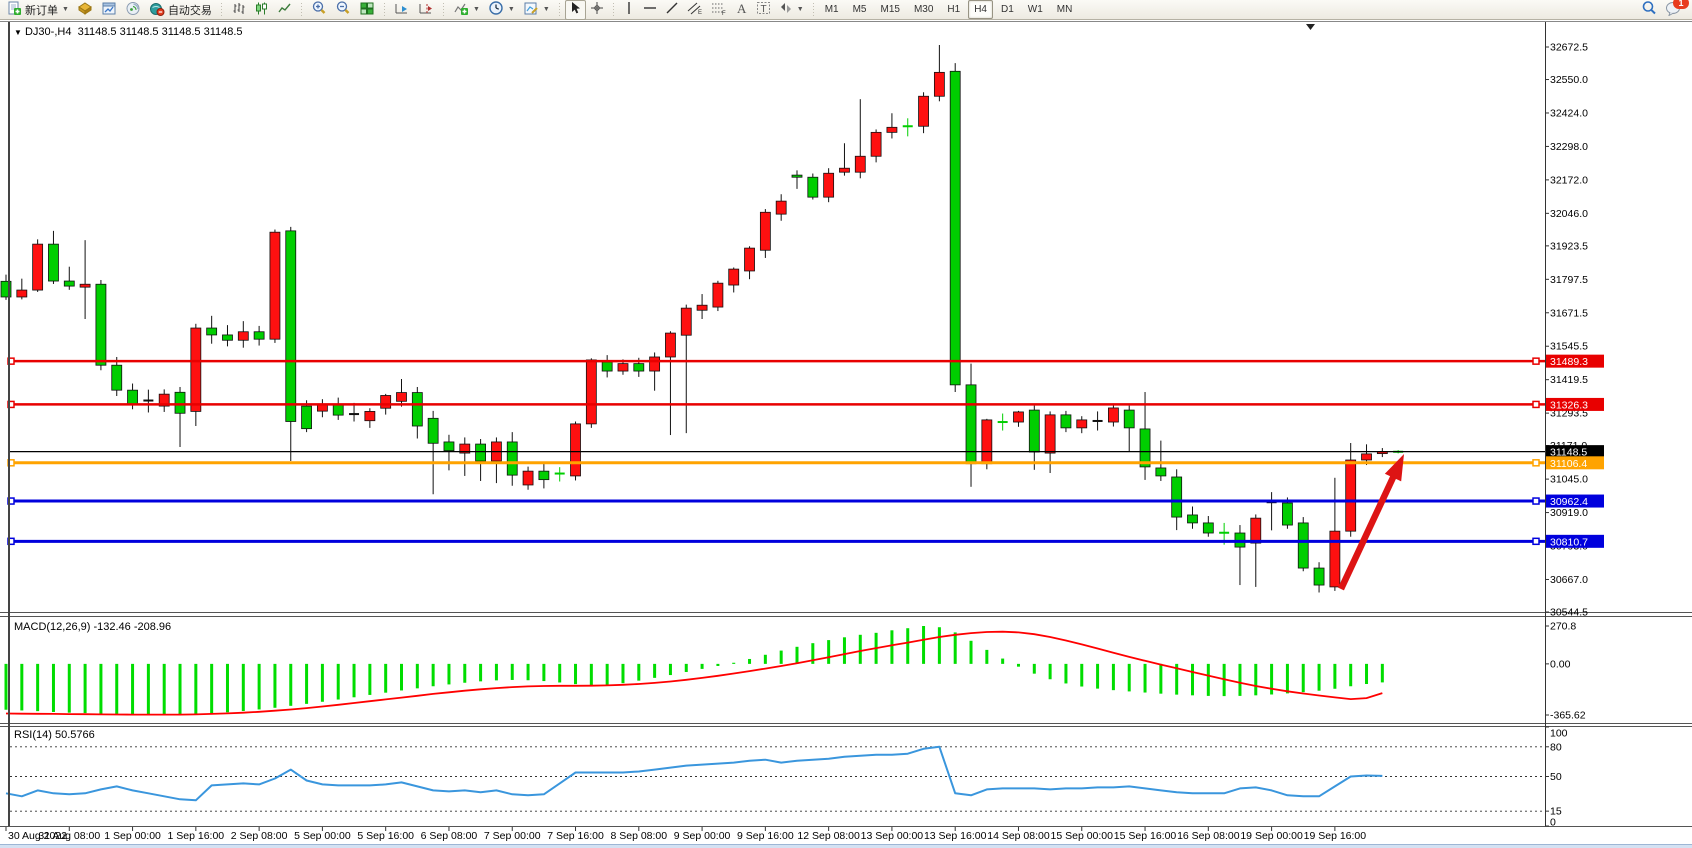 This screenshot has height=848, width=1692. I want to click on text-label-button: T, so click(763, 10).